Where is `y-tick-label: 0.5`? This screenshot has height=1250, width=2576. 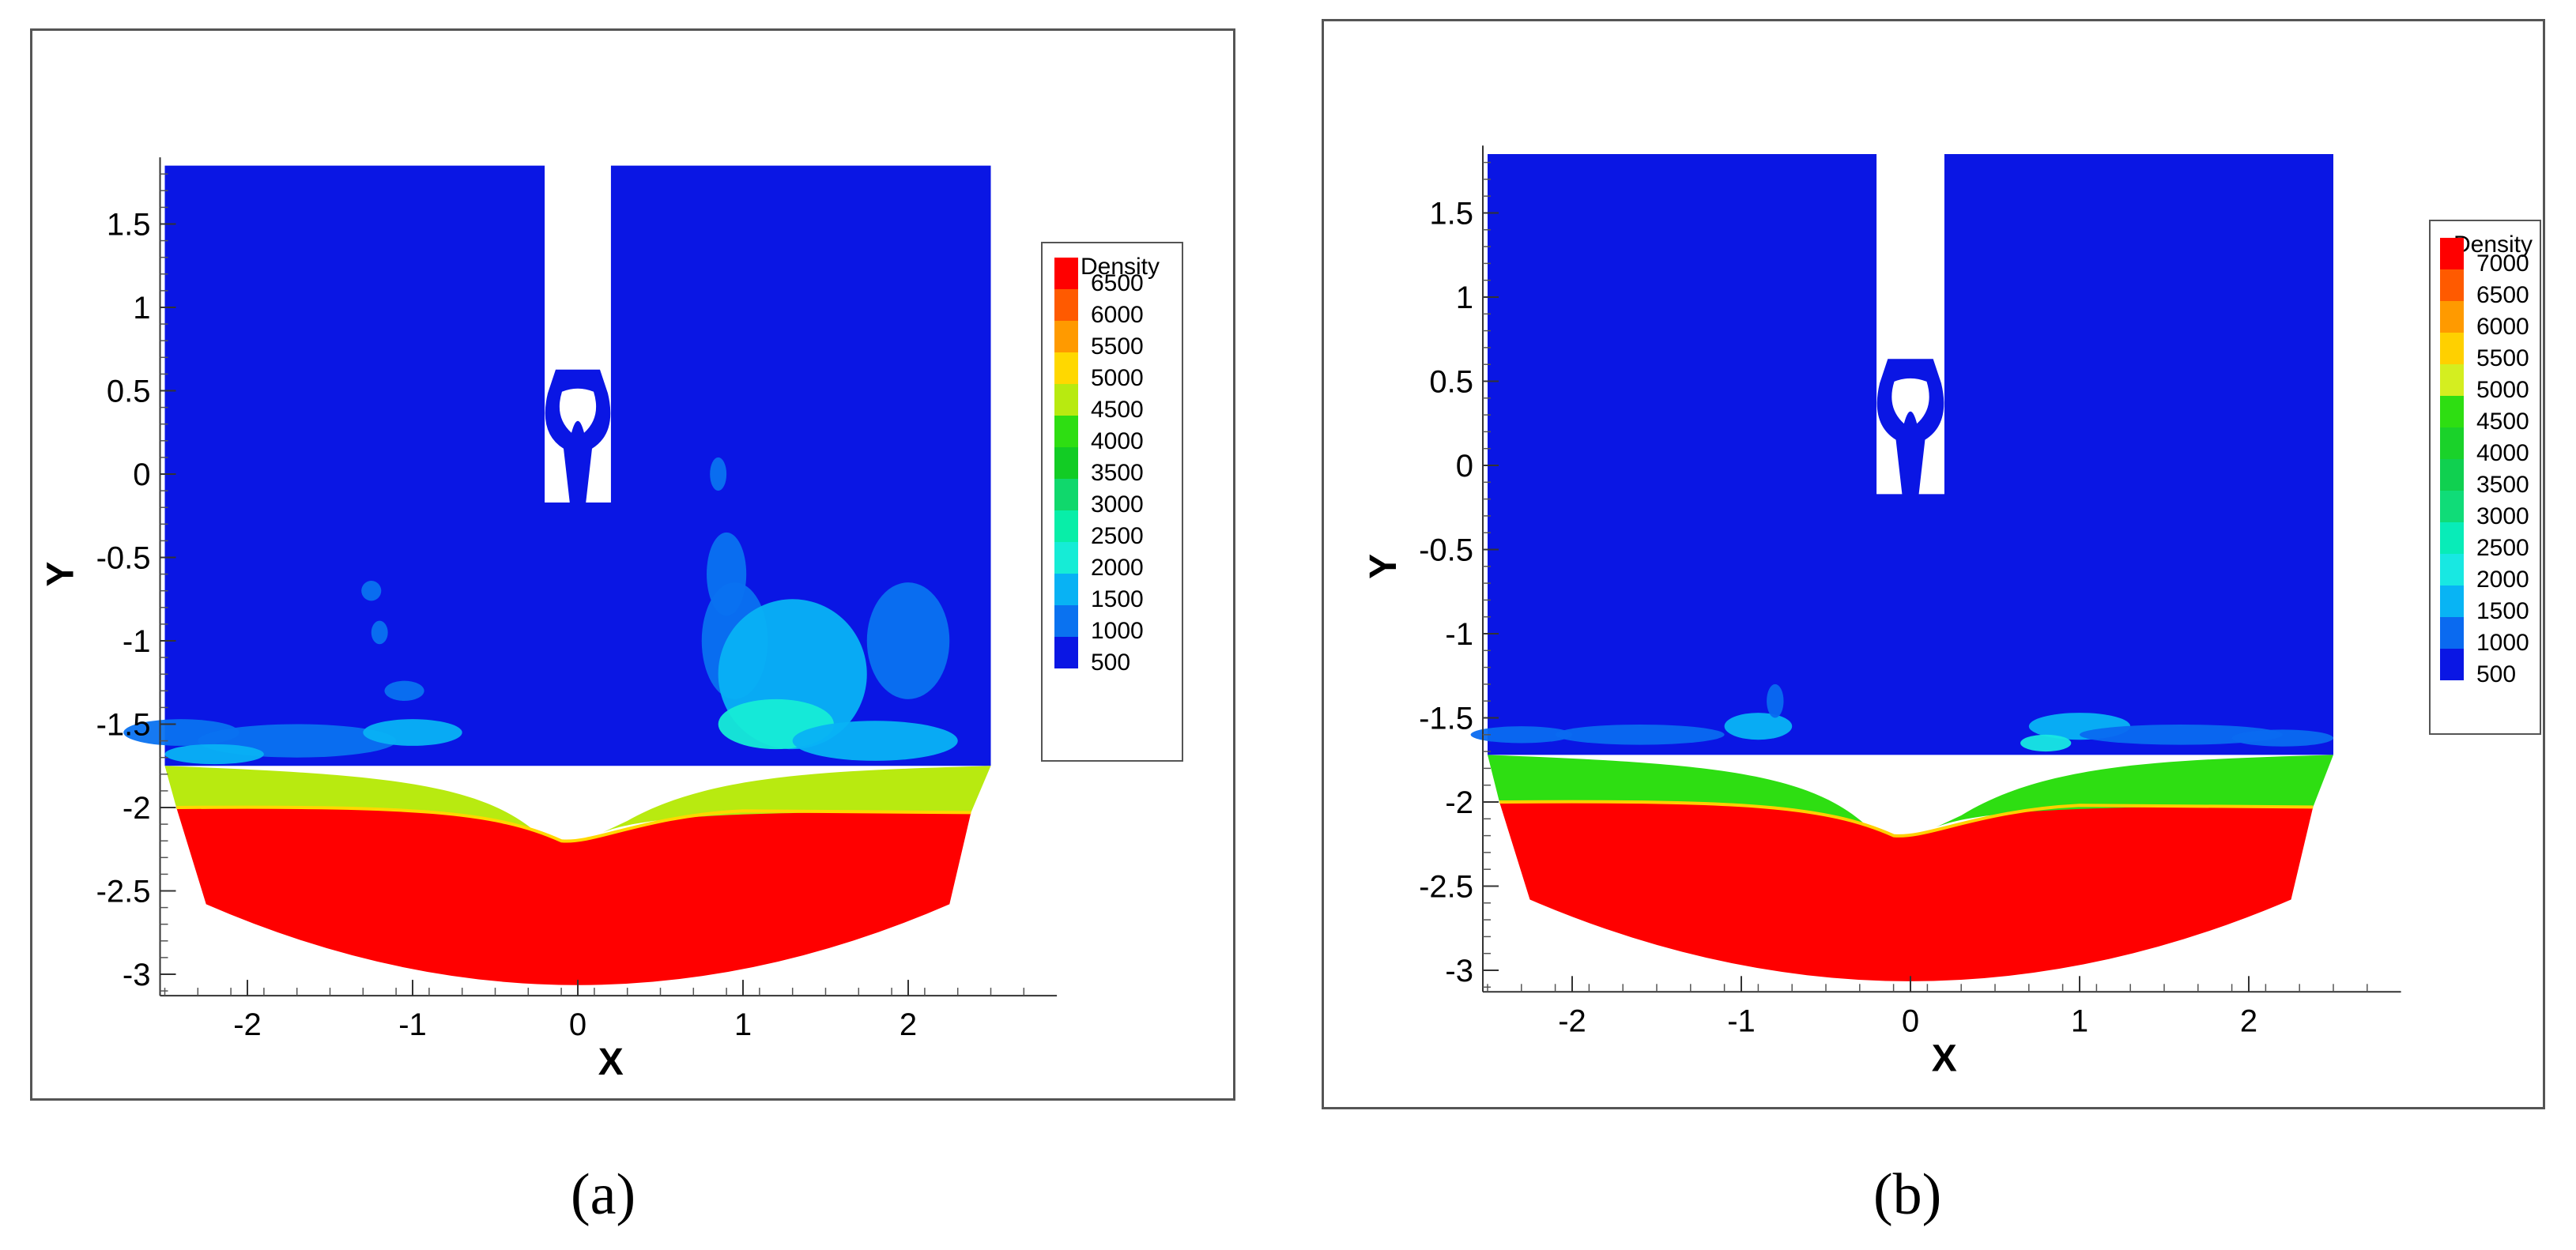
y-tick-label: 0.5 is located at coordinates (129, 392).